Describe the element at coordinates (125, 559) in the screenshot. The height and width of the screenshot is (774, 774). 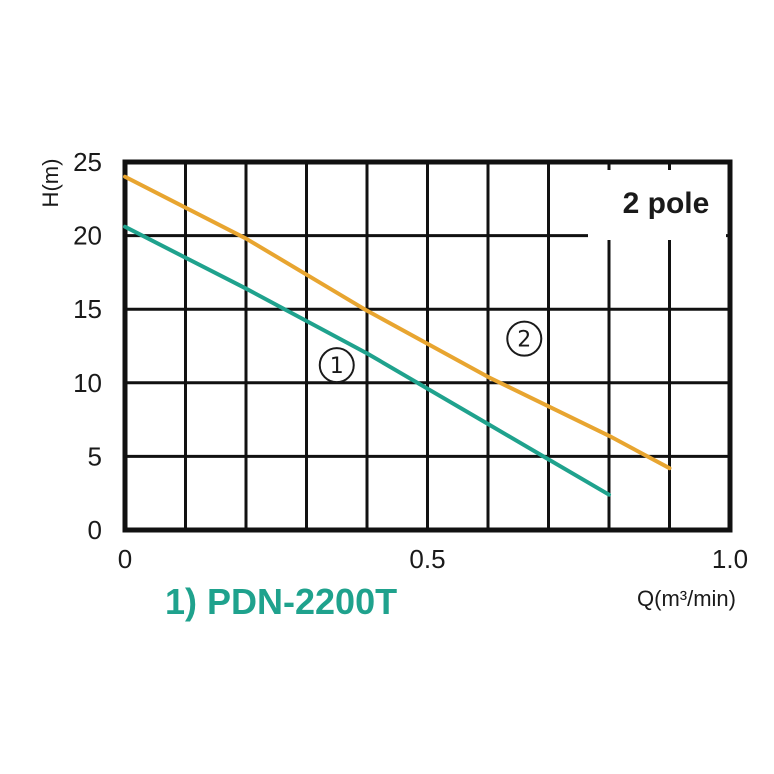
I see `x-tick-label: 0` at that location.